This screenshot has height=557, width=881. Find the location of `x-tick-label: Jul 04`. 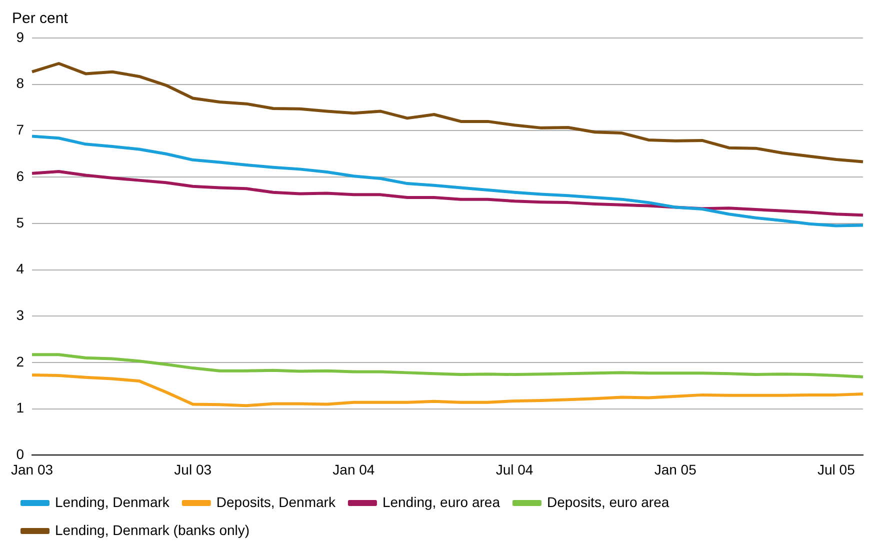

x-tick-label: Jul 04 is located at coordinates (515, 469).